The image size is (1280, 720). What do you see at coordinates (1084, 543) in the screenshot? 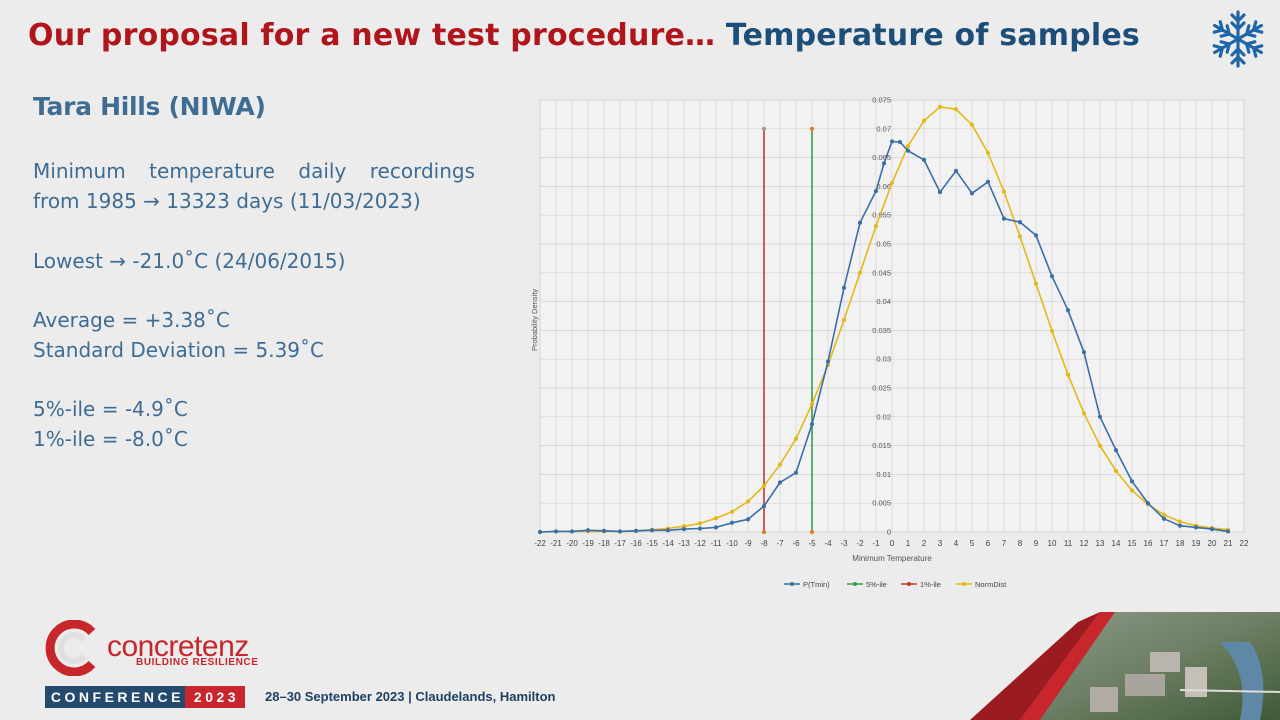
I see `x-tick-label: 12` at bounding box center [1084, 543].